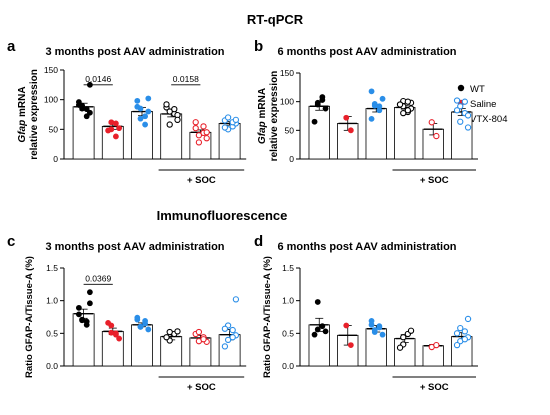 The height and width of the screenshot is (415, 550). I want to click on legend-label-wt: WT, so click(477, 89).